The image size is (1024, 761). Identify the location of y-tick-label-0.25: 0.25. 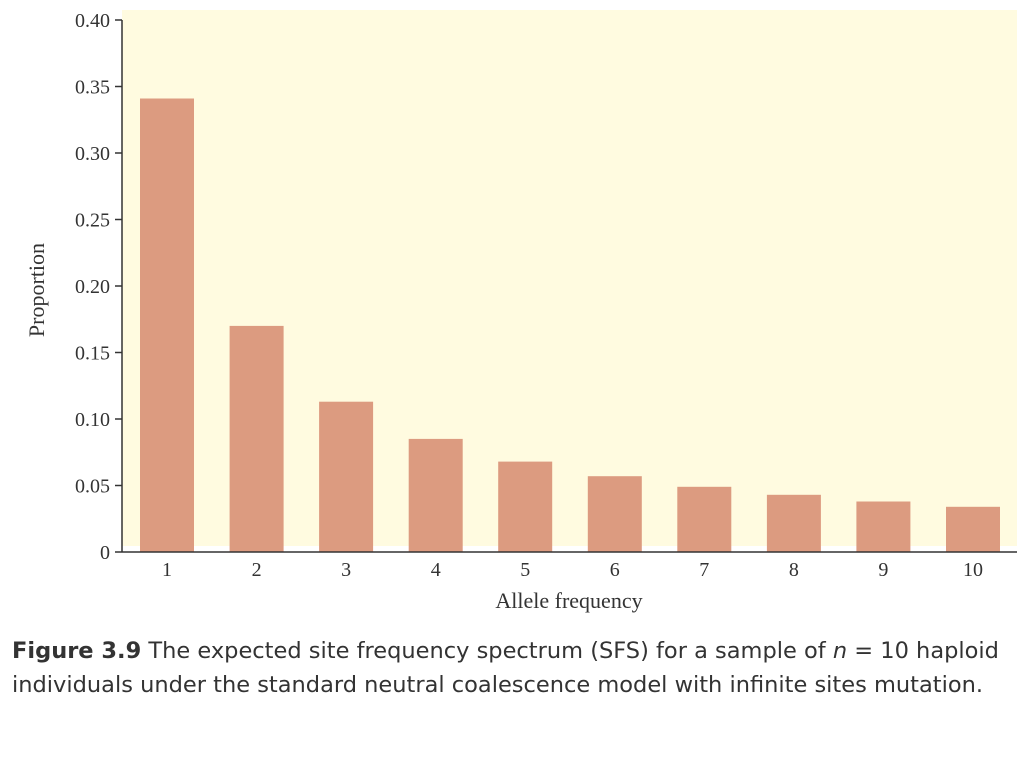
(92, 221).